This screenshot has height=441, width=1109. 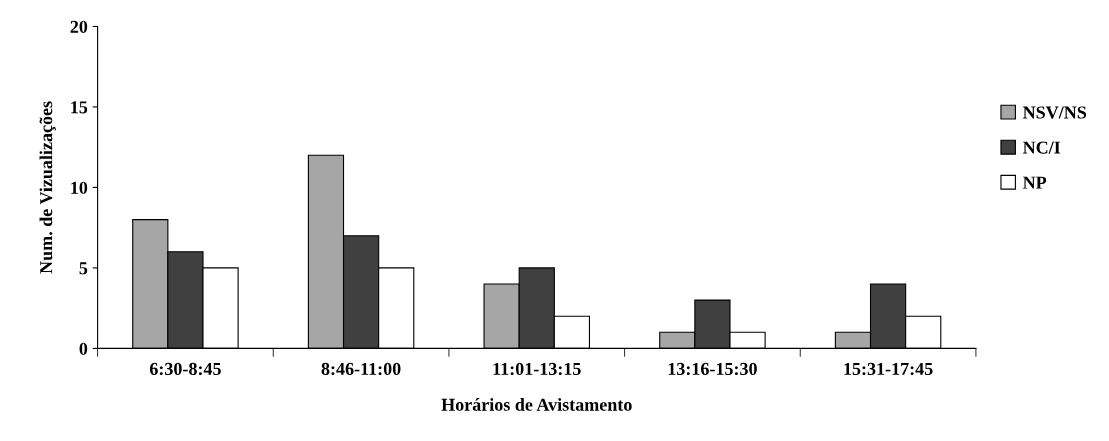 I want to click on x-tick-label: 8:46-11:00, so click(x=361, y=369).